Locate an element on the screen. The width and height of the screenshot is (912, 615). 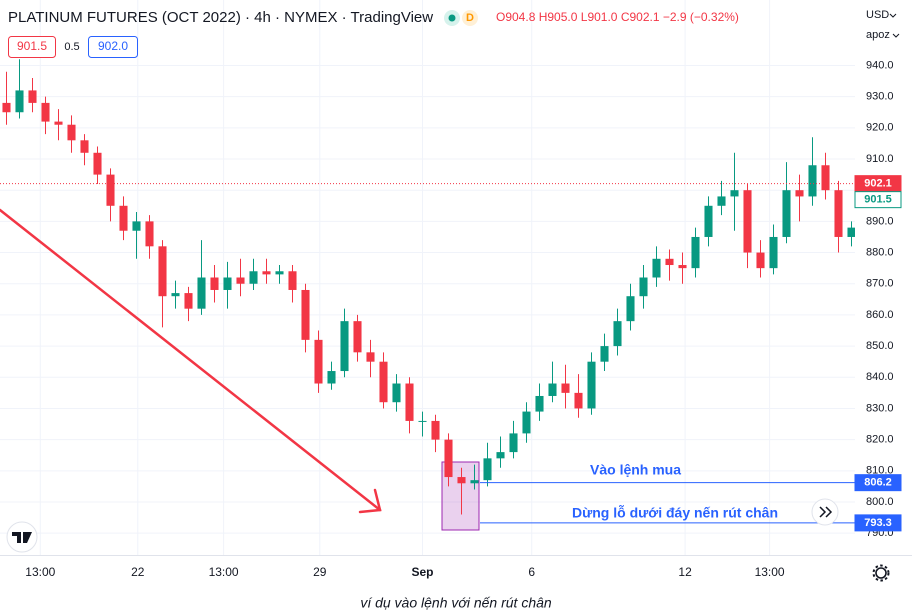
price-label: 806.2 is located at coordinates (878, 483).